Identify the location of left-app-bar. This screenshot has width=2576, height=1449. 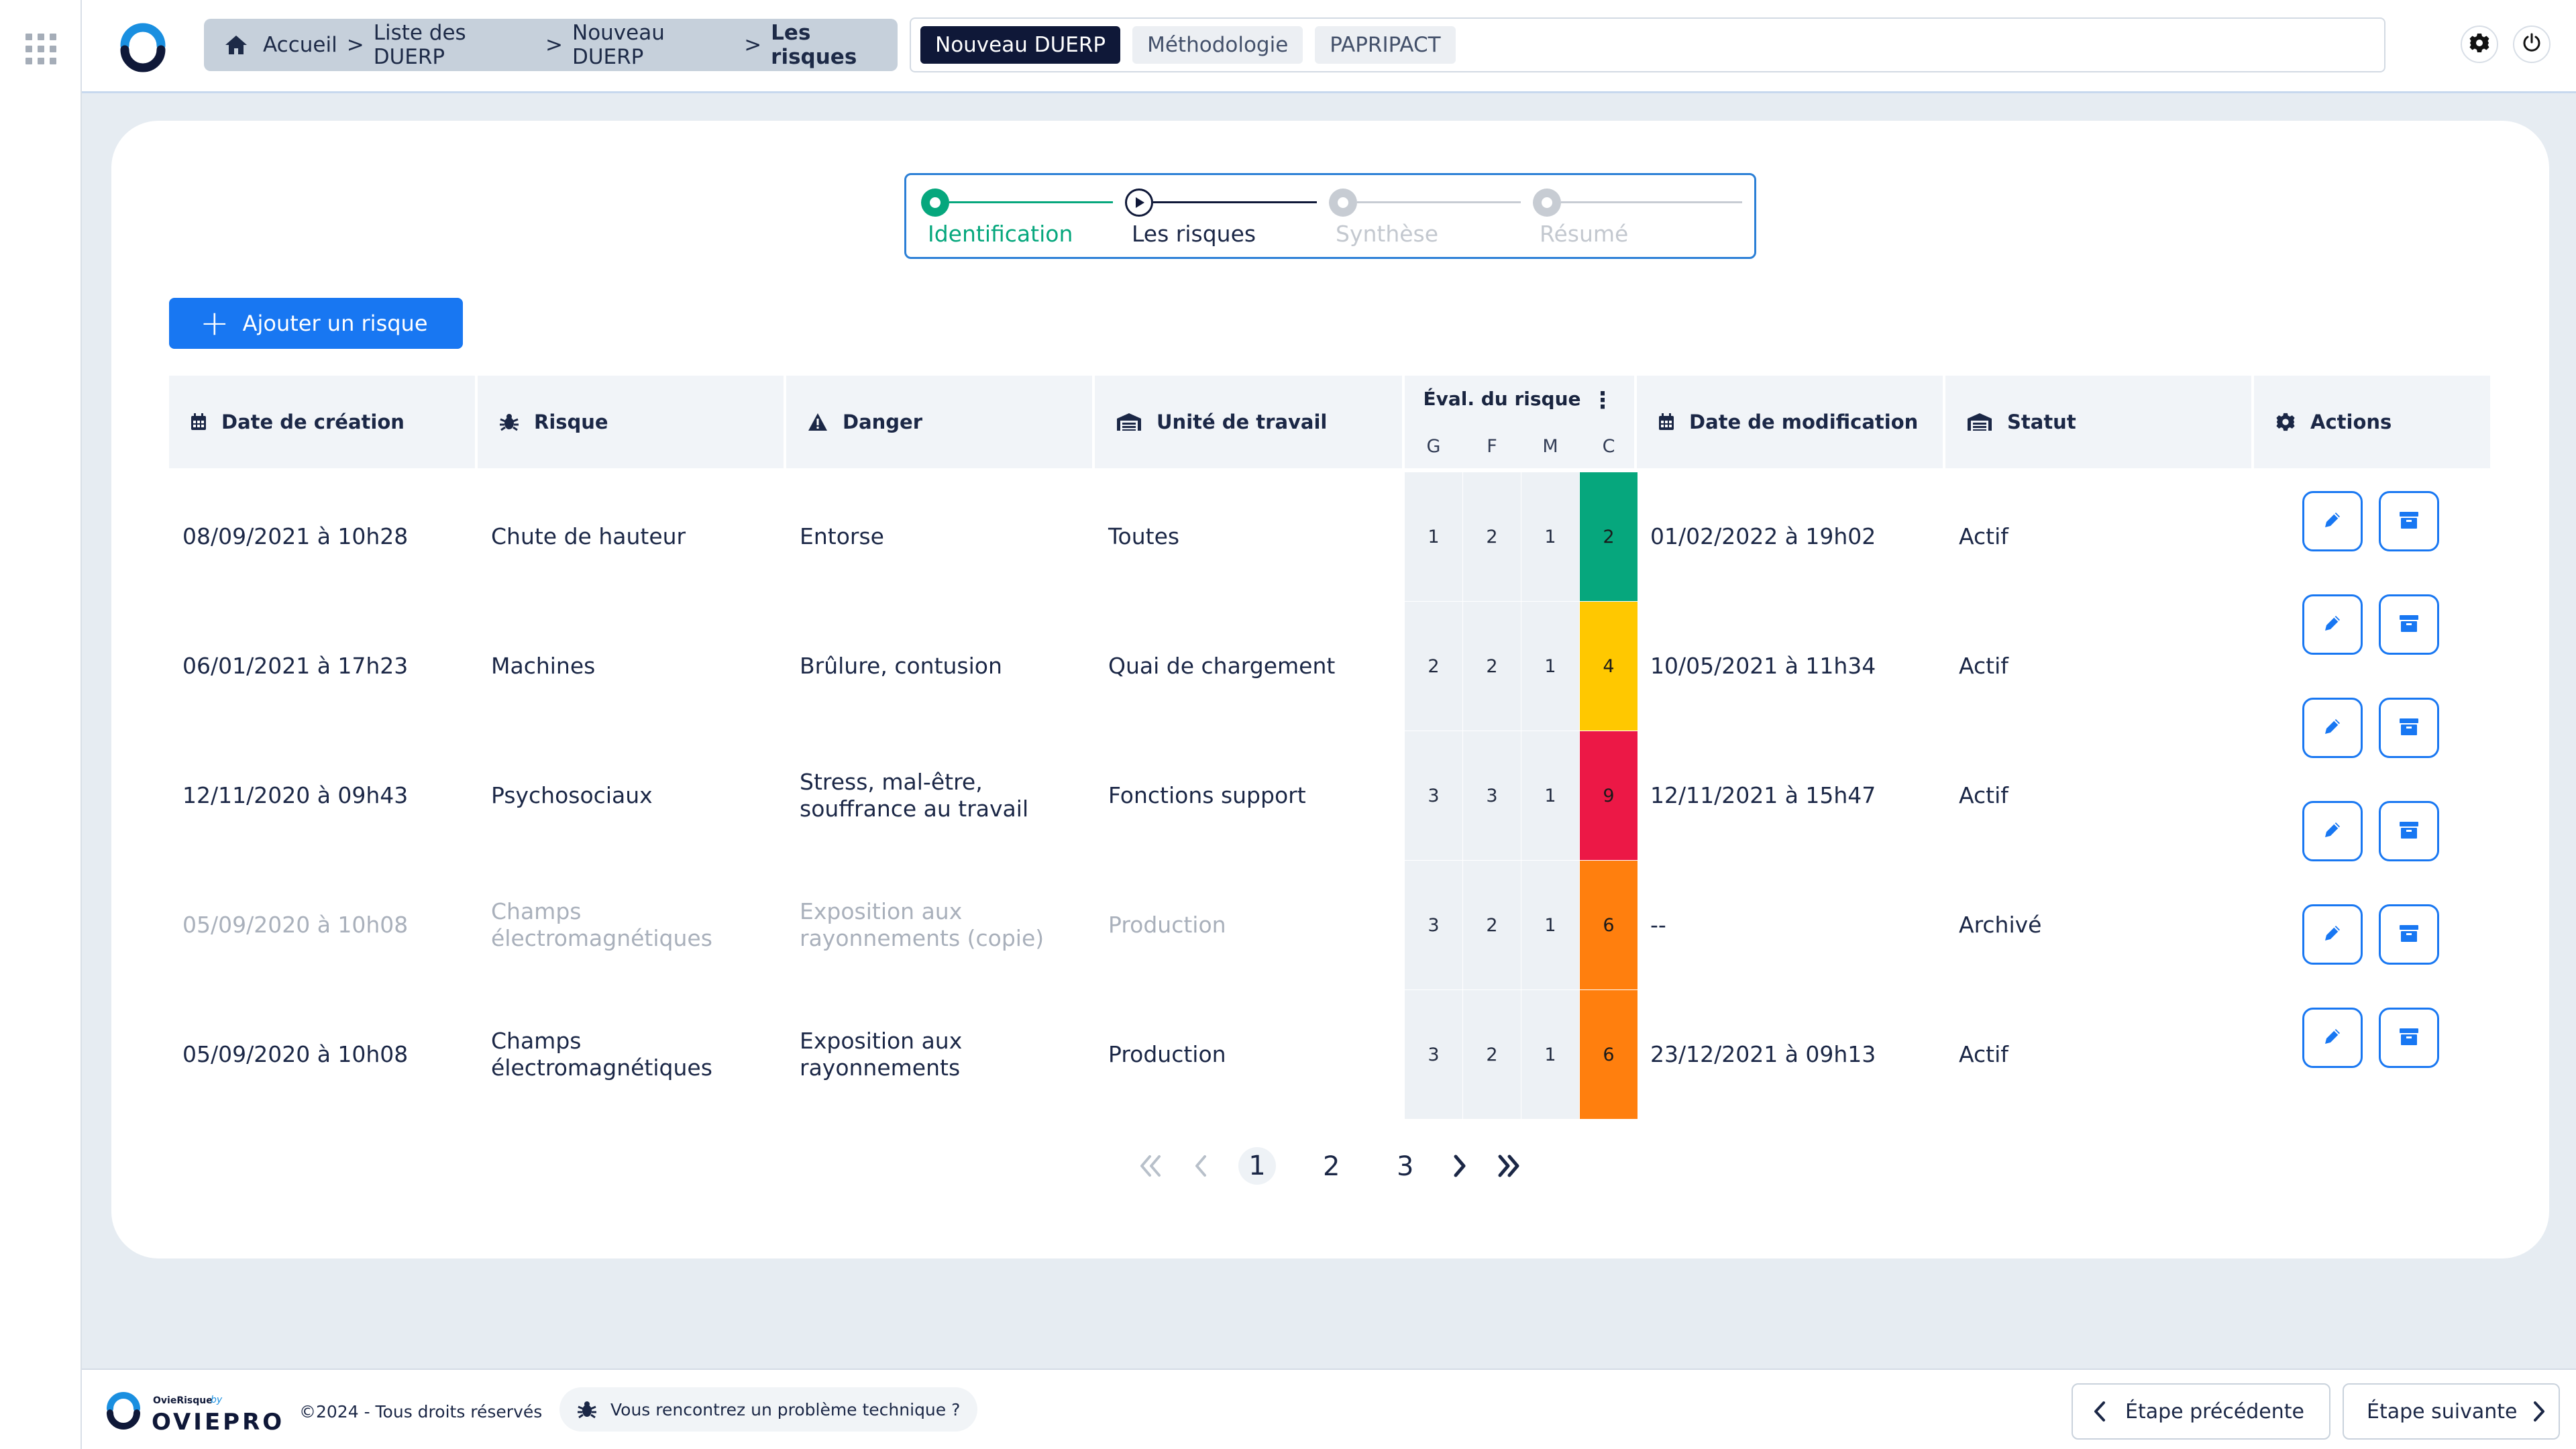
(41, 724).